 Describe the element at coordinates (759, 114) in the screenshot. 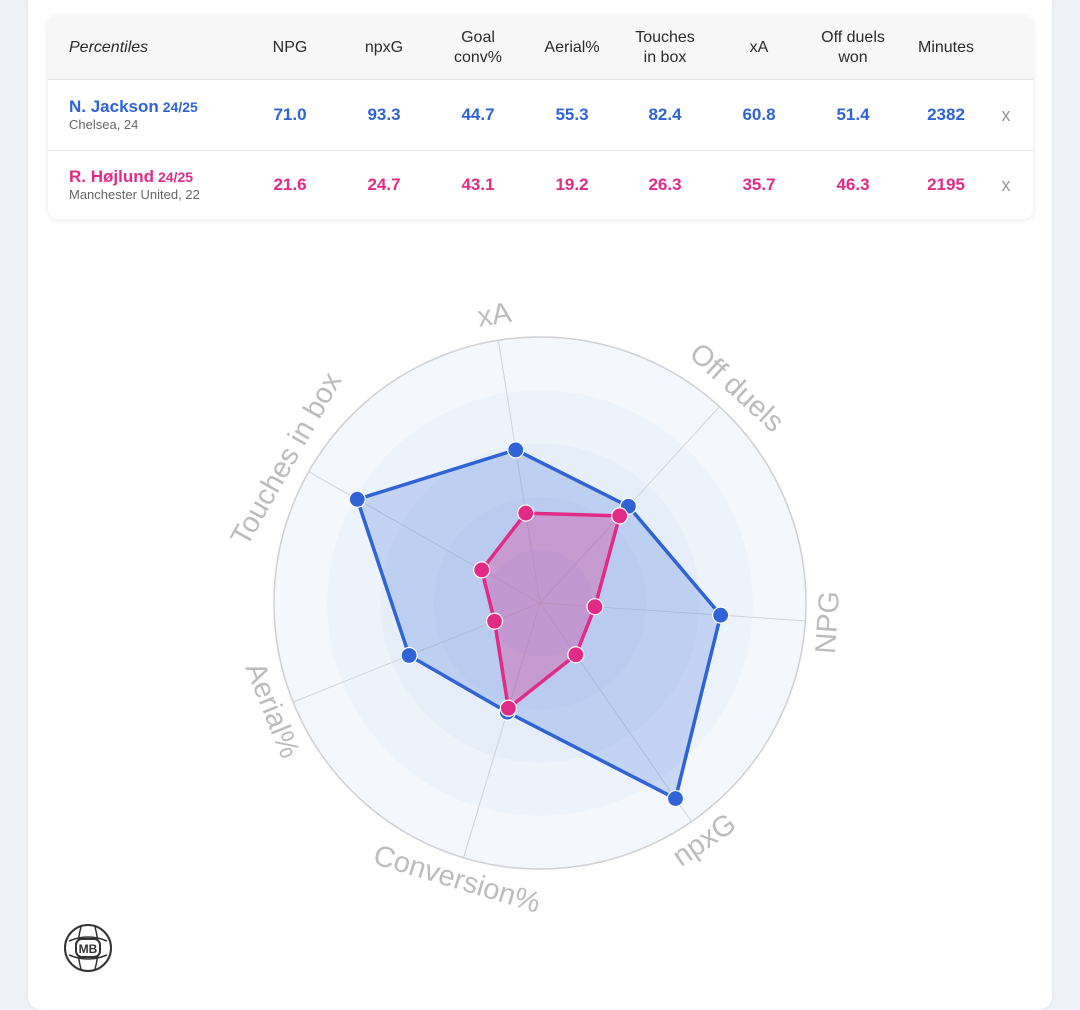

I see `table-cell: 60.8` at that location.